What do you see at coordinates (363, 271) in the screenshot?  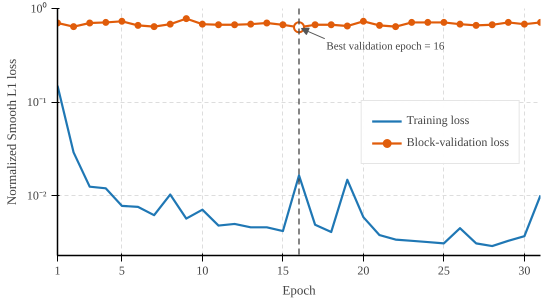 I see `x-tick-label: 20` at bounding box center [363, 271].